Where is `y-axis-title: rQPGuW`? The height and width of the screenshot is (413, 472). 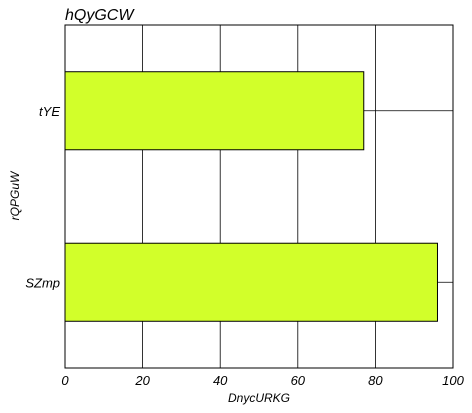 y-axis-title: rQPGuW is located at coordinates (15, 195).